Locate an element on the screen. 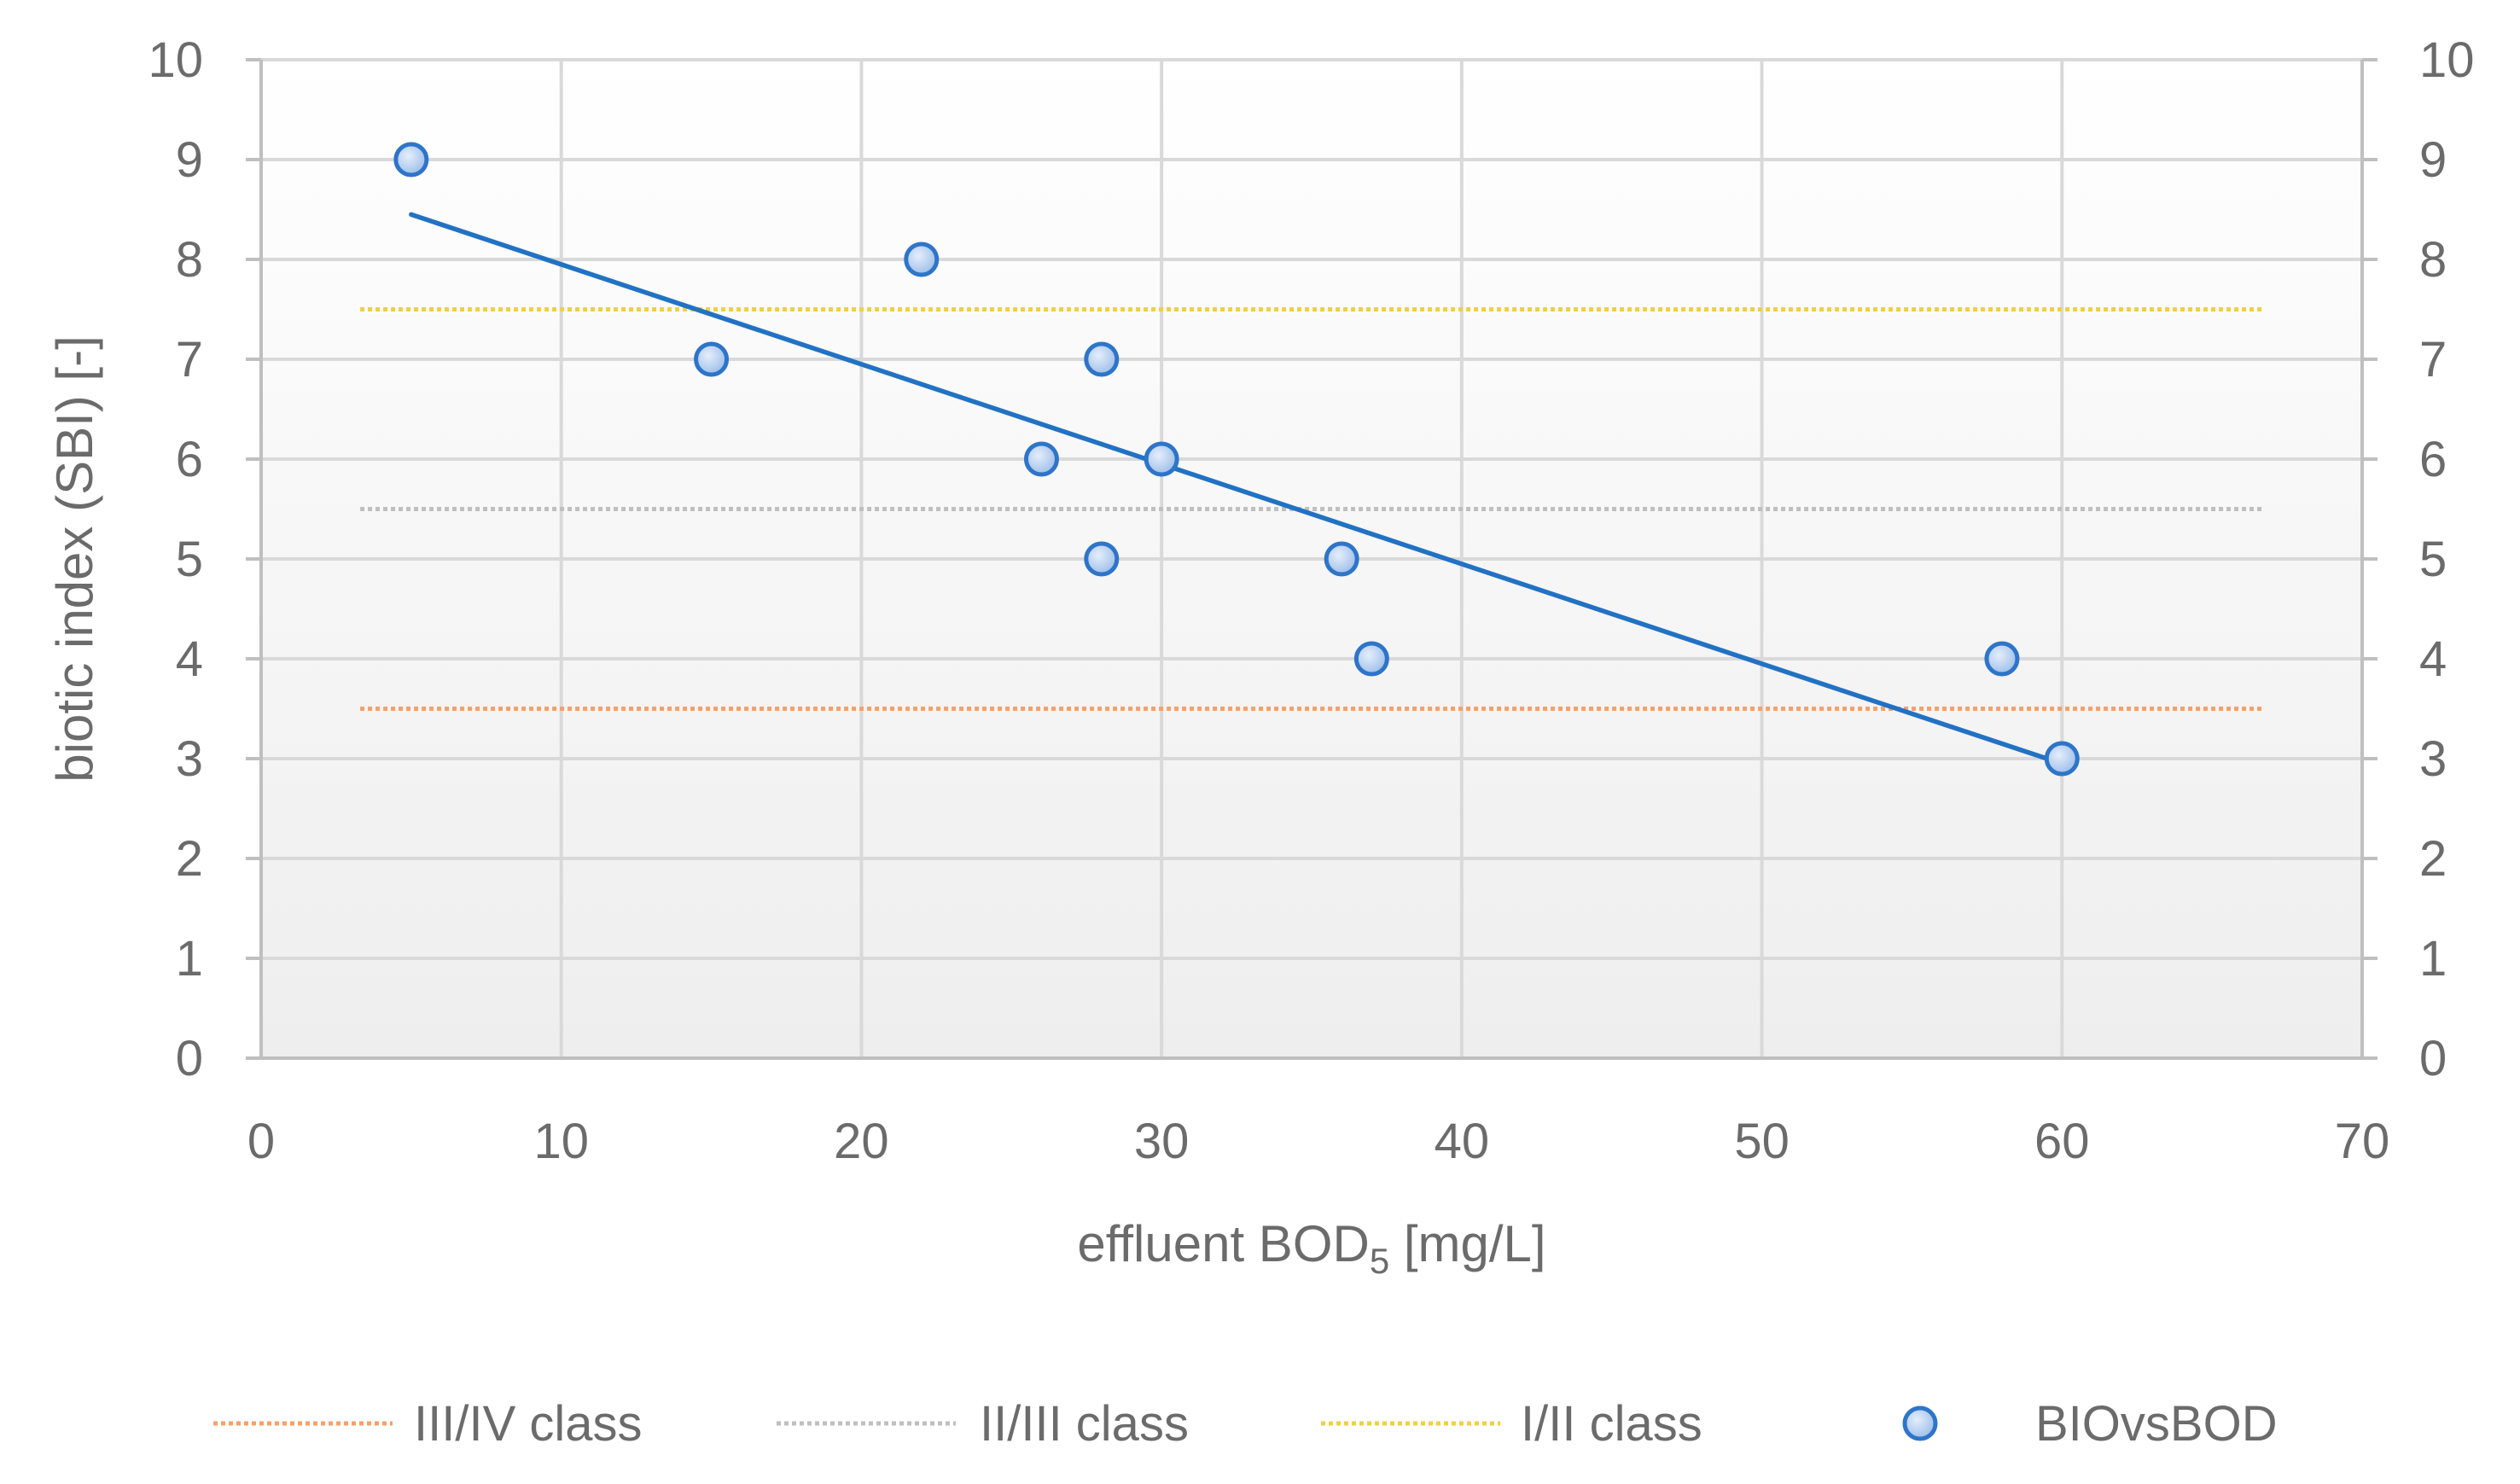 The height and width of the screenshot is (1484, 2520). x-axis-title-subscript: 5 is located at coordinates (1379, 1261).